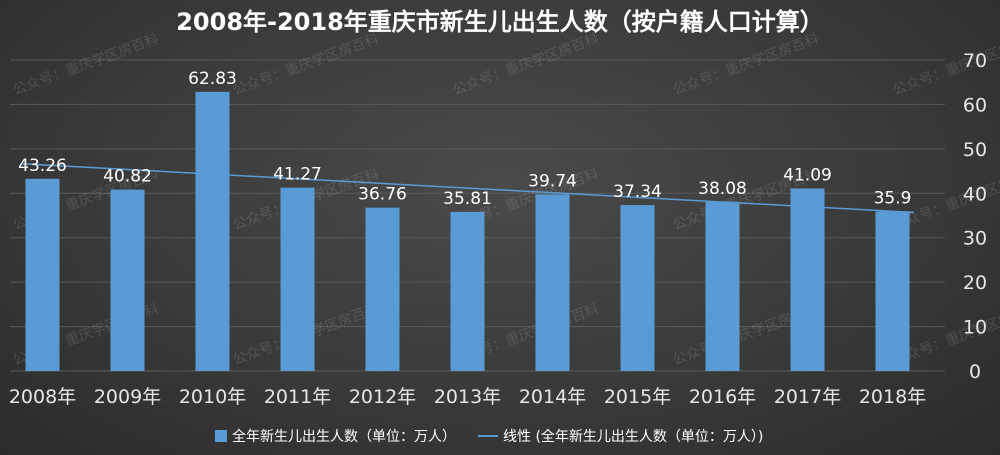 The image size is (1000, 455). What do you see at coordinates (722, 189) in the screenshot?
I see `data-label-2016年: 38.08` at bounding box center [722, 189].